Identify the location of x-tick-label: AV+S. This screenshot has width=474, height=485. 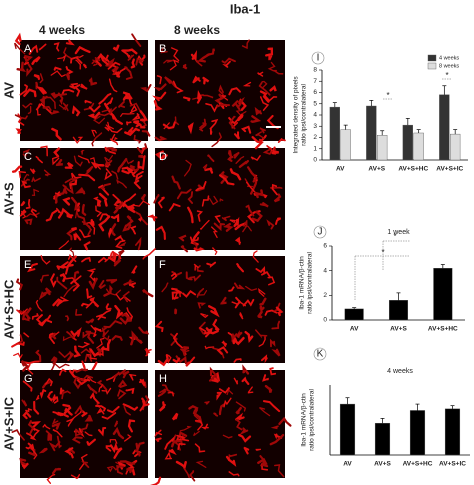
(376, 169).